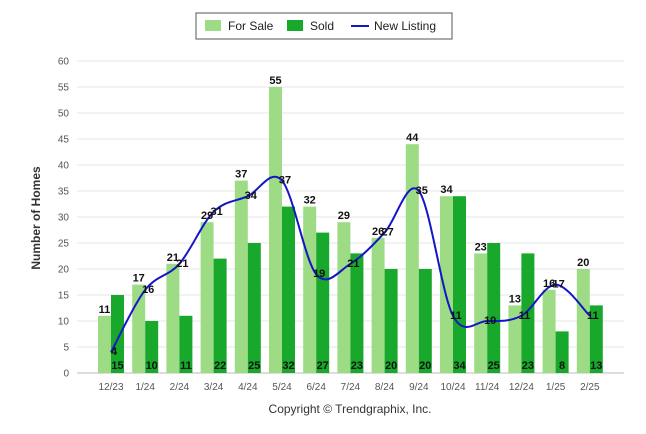  I want to click on x-tick-label: 6/24, so click(316, 387).